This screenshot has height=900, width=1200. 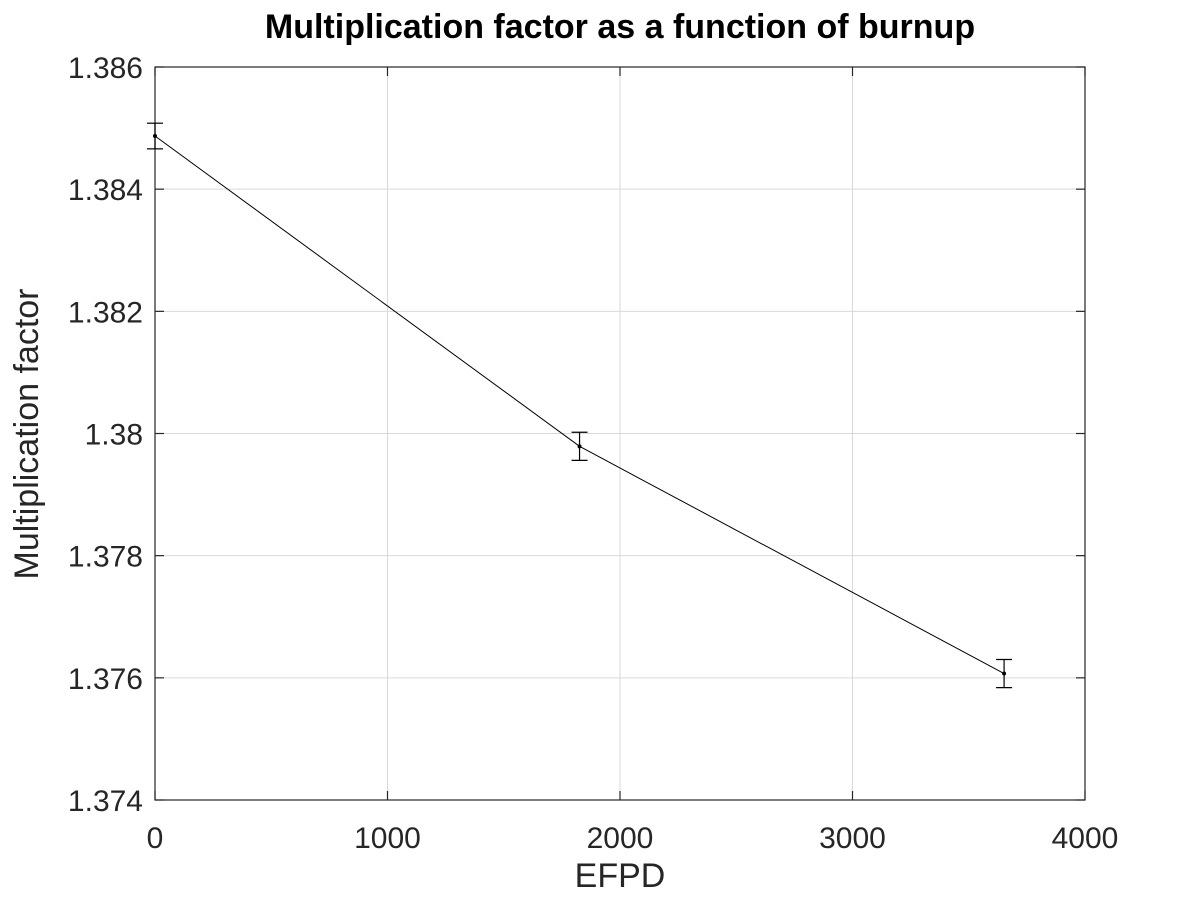 I want to click on x-tick-label: 0, so click(x=155, y=838).